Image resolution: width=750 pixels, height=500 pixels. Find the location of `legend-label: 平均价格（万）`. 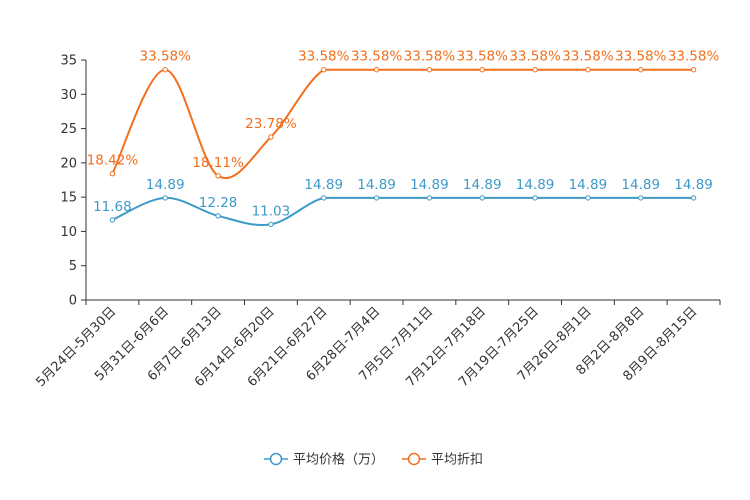

legend-label: 平均价格（万） is located at coordinates (338, 460).